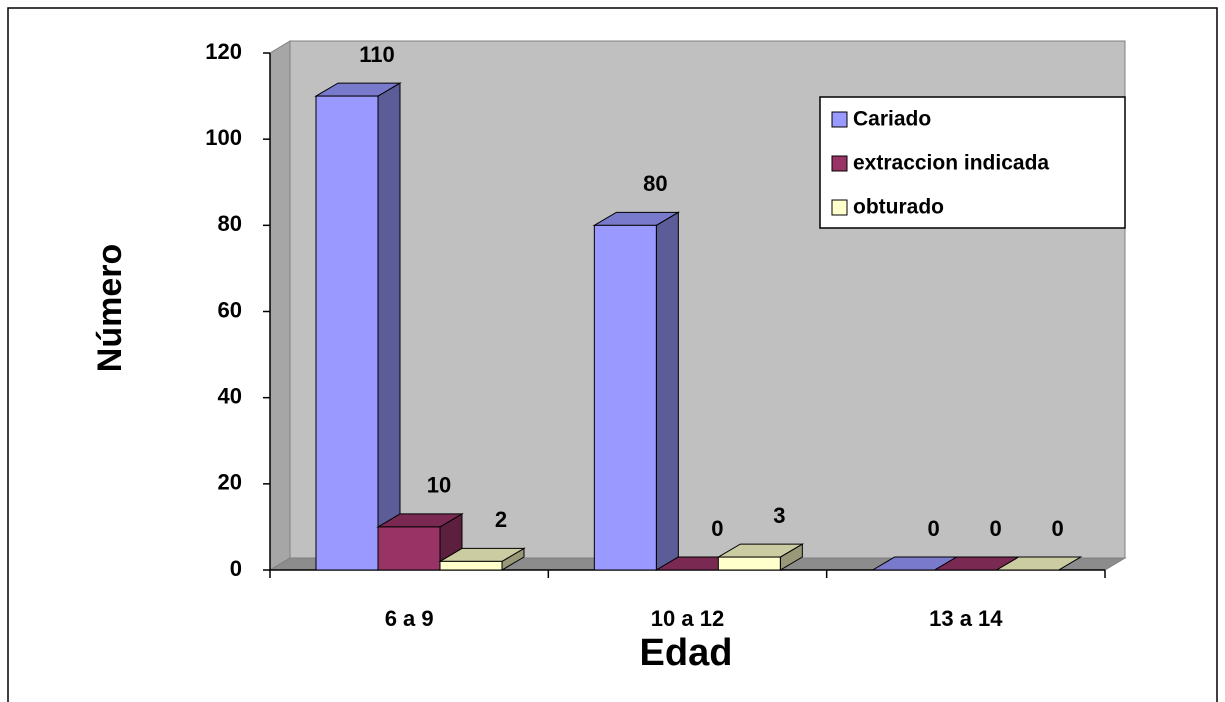  I want to click on y-tick-label: 60, so click(230, 309).